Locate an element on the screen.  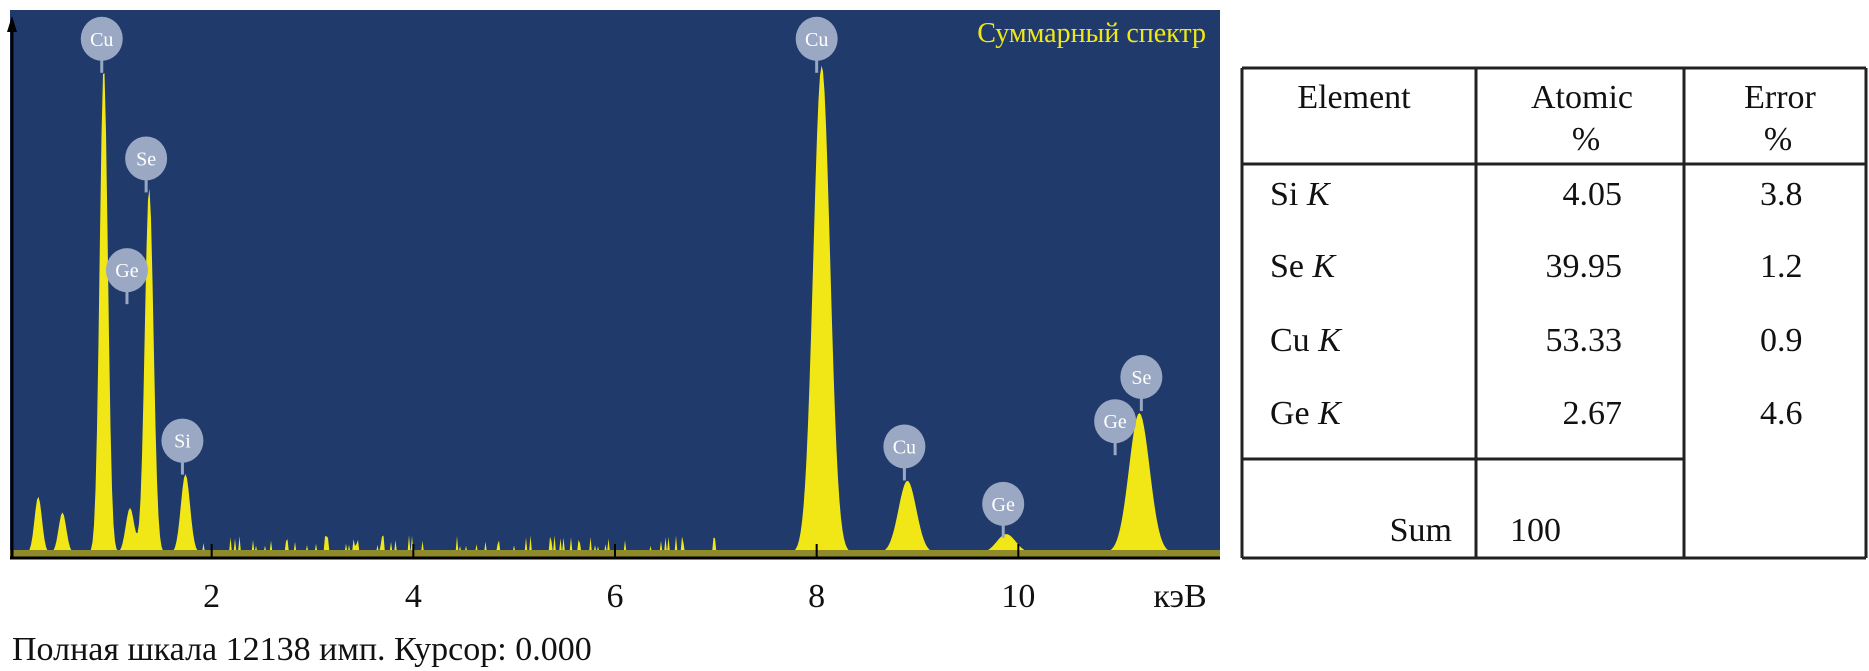
peak-label-text: Si is located at coordinates (182, 442).